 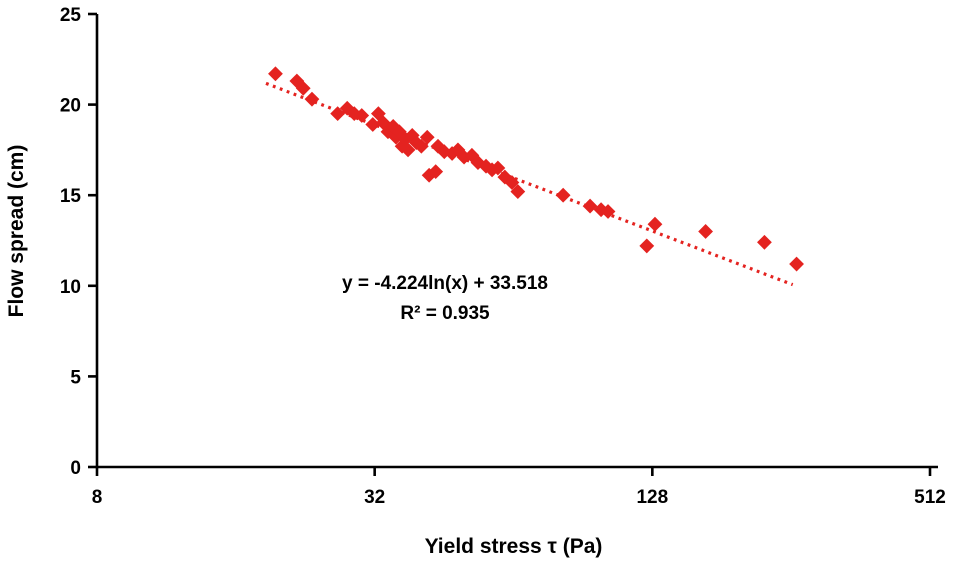 I want to click on y-tick-label: 0, so click(x=75, y=468).